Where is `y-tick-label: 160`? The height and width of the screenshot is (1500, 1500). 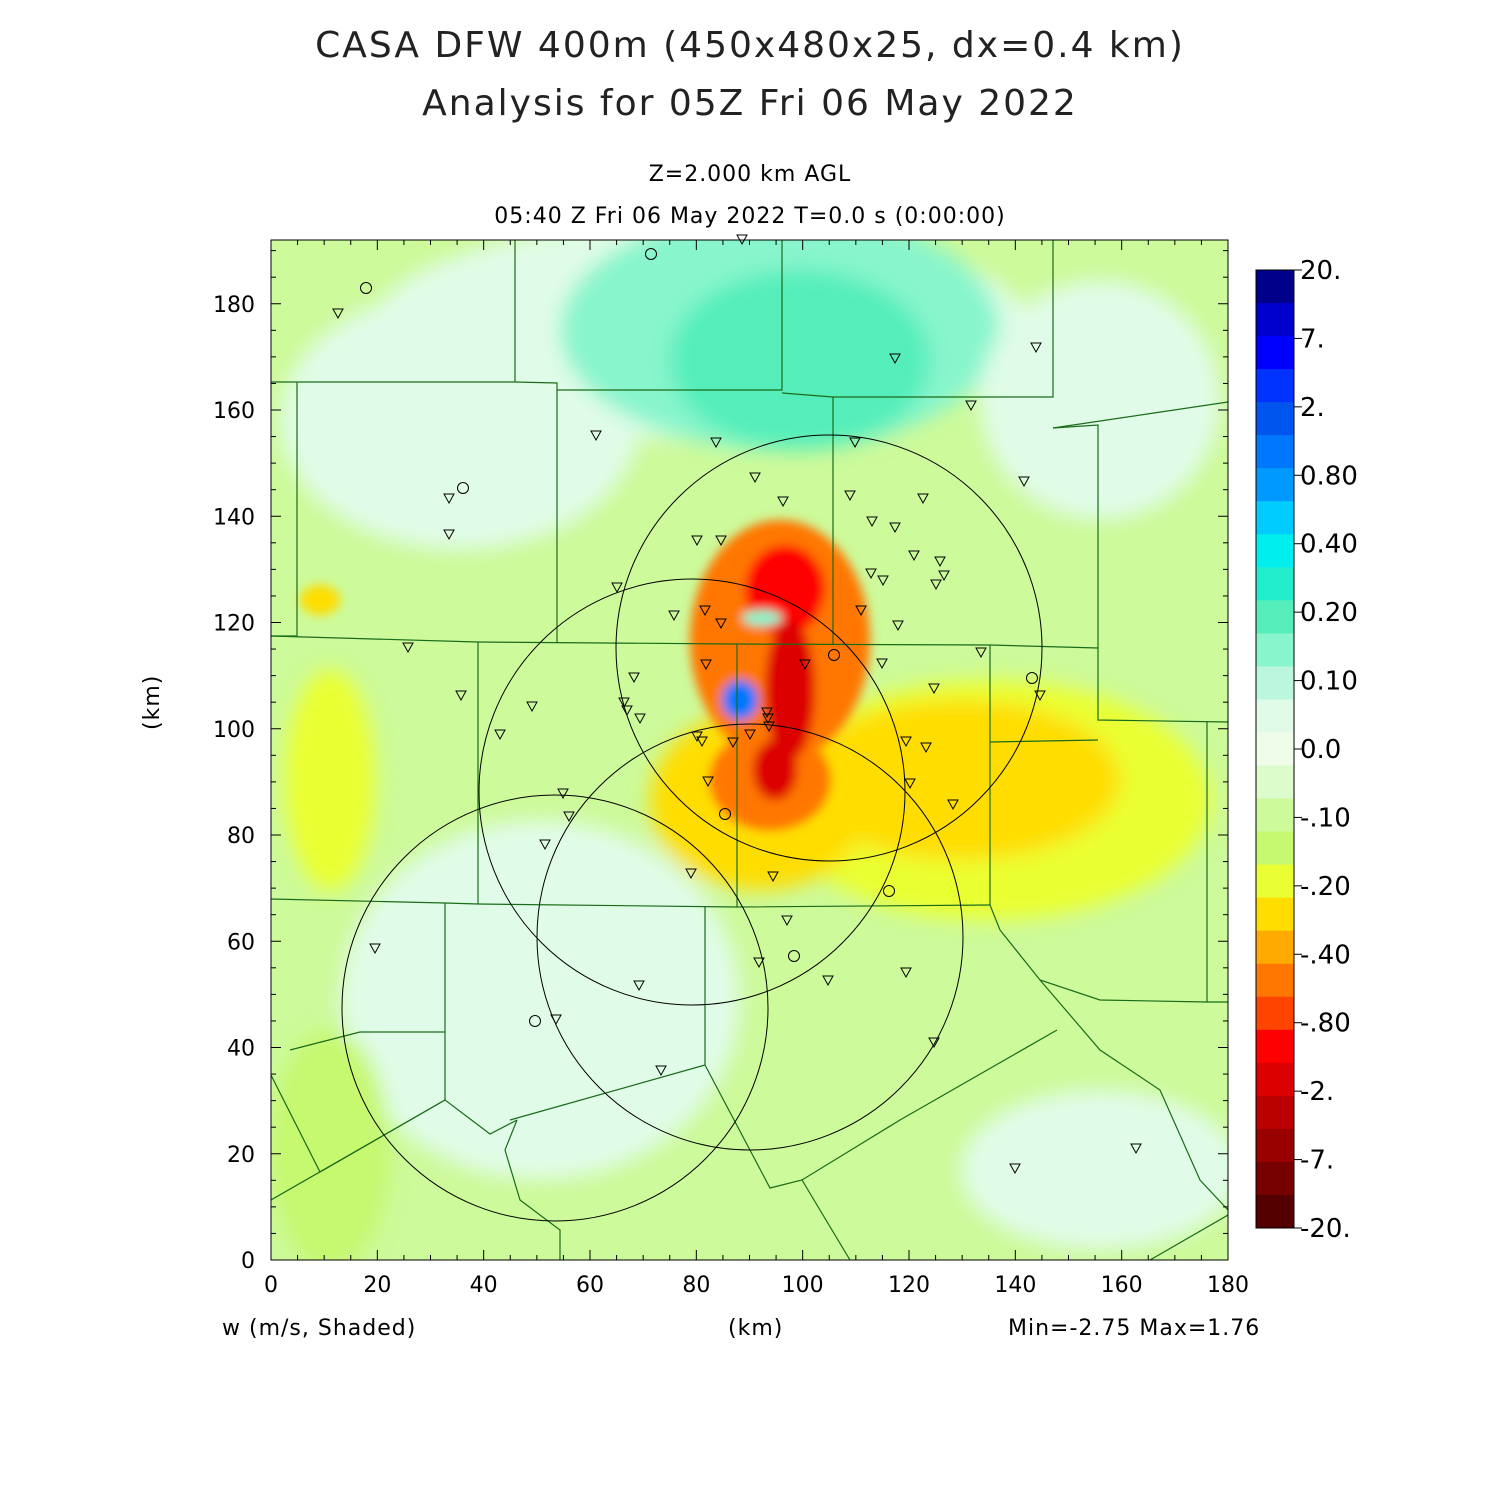 y-tick-label: 160 is located at coordinates (234, 411).